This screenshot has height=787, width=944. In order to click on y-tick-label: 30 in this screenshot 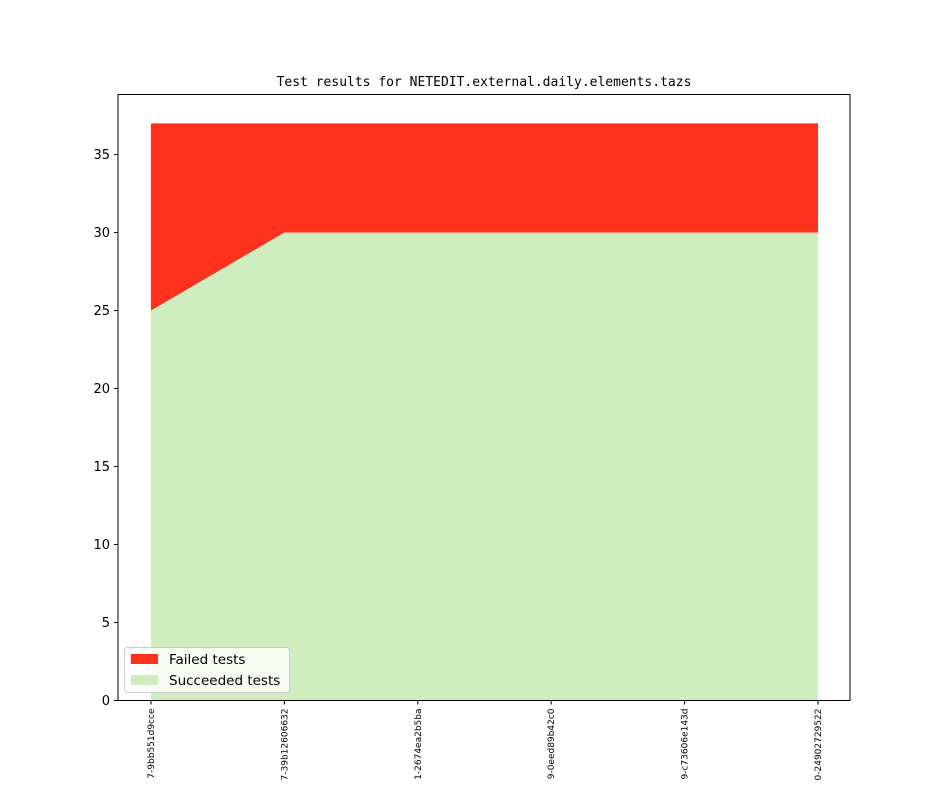, I will do `click(101, 233)`.